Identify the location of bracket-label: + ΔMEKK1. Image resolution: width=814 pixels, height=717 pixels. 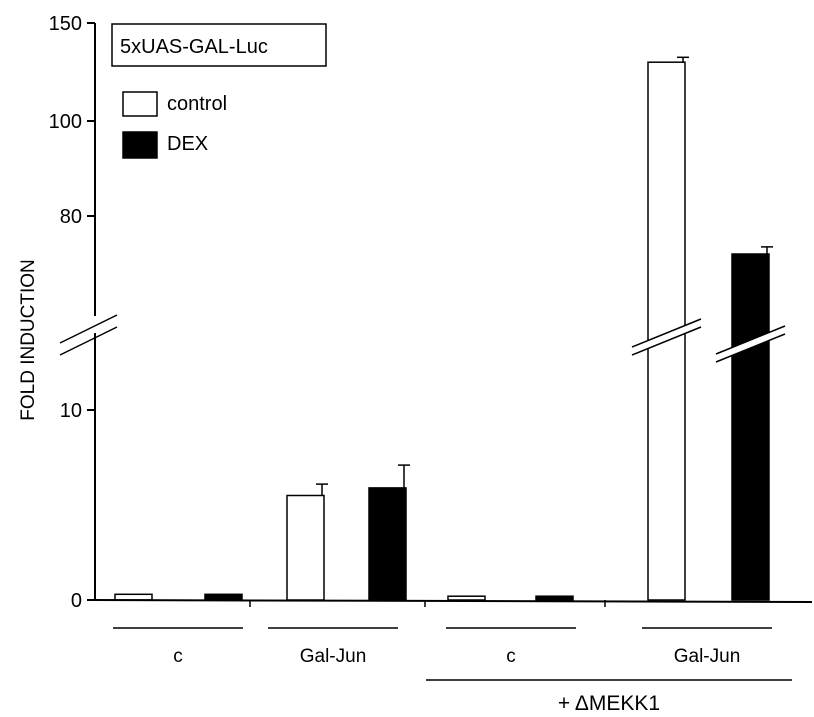
(609, 703).